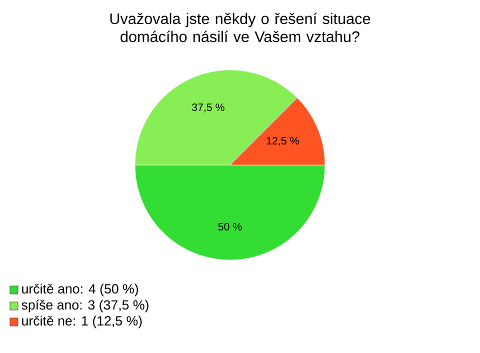 This screenshot has height=353, width=480. Describe the element at coordinates (82, 322) in the screenshot. I see `legend-label: určitě ne: 1 (12,5 %)` at that location.